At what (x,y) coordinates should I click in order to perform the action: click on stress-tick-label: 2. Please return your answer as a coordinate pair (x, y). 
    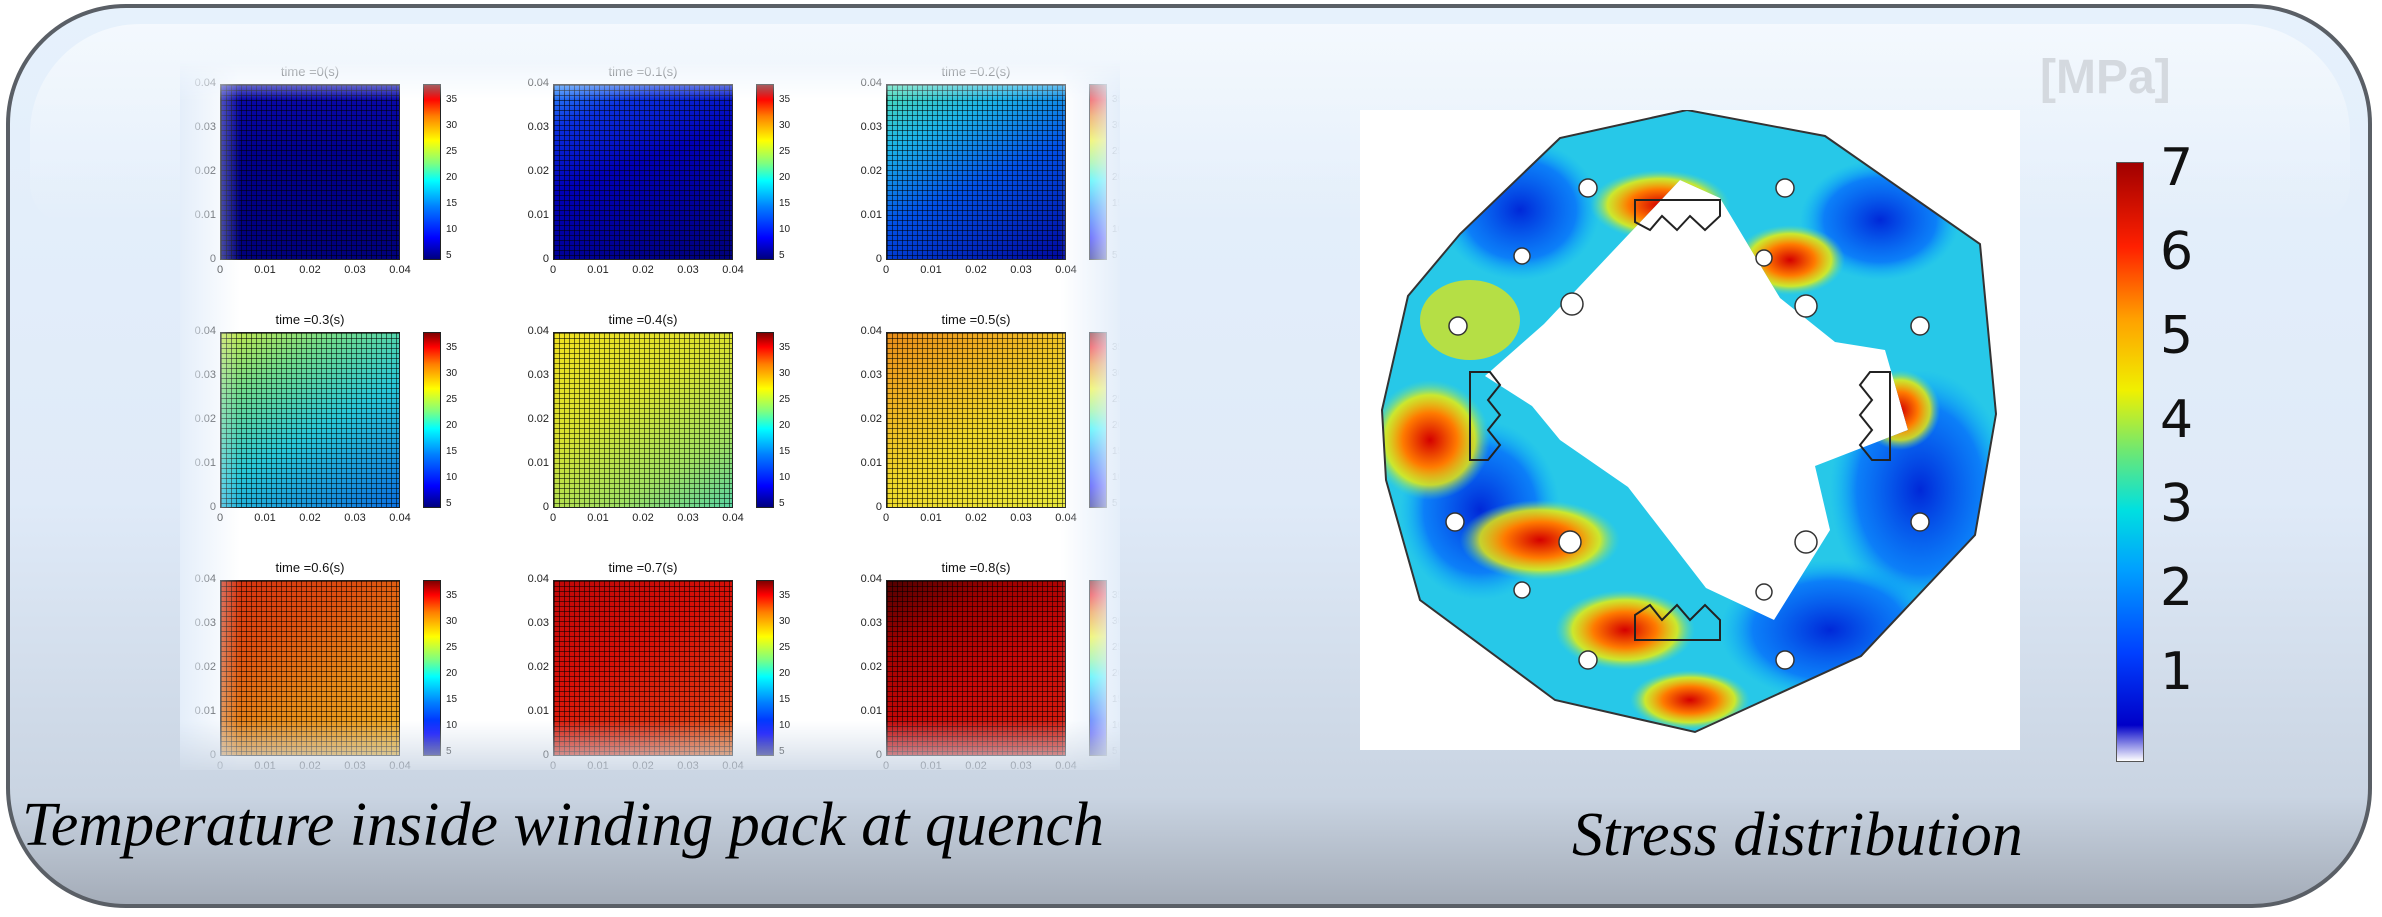
    Looking at the image, I should click on (2177, 588).